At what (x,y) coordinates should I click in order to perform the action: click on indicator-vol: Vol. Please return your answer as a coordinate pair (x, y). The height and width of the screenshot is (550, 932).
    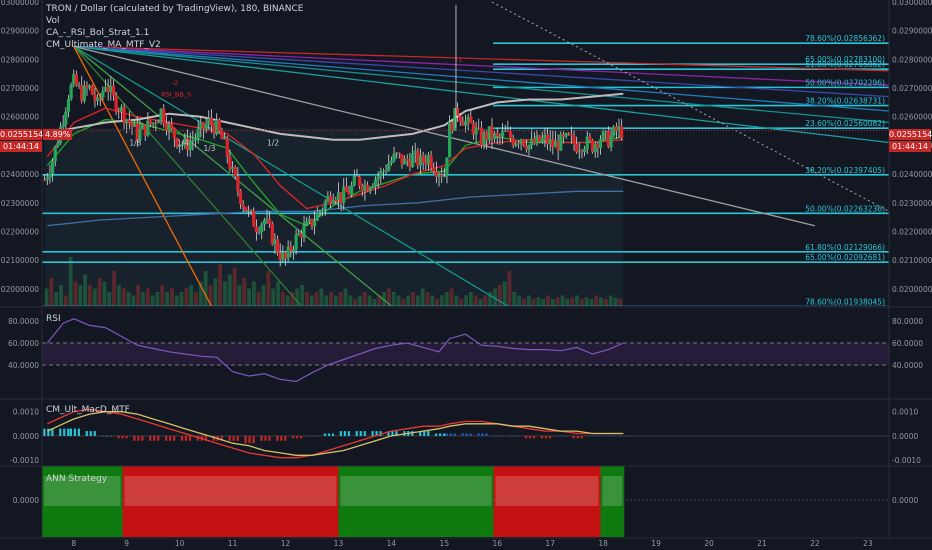
    Looking at the image, I should click on (53, 21).